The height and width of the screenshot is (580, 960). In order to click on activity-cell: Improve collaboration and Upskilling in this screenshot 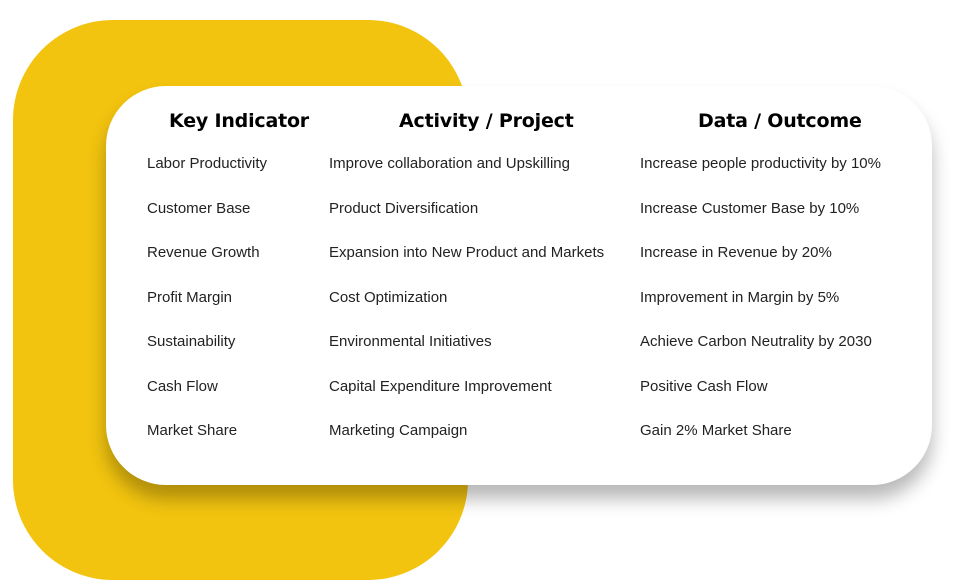, I will do `click(449, 163)`.